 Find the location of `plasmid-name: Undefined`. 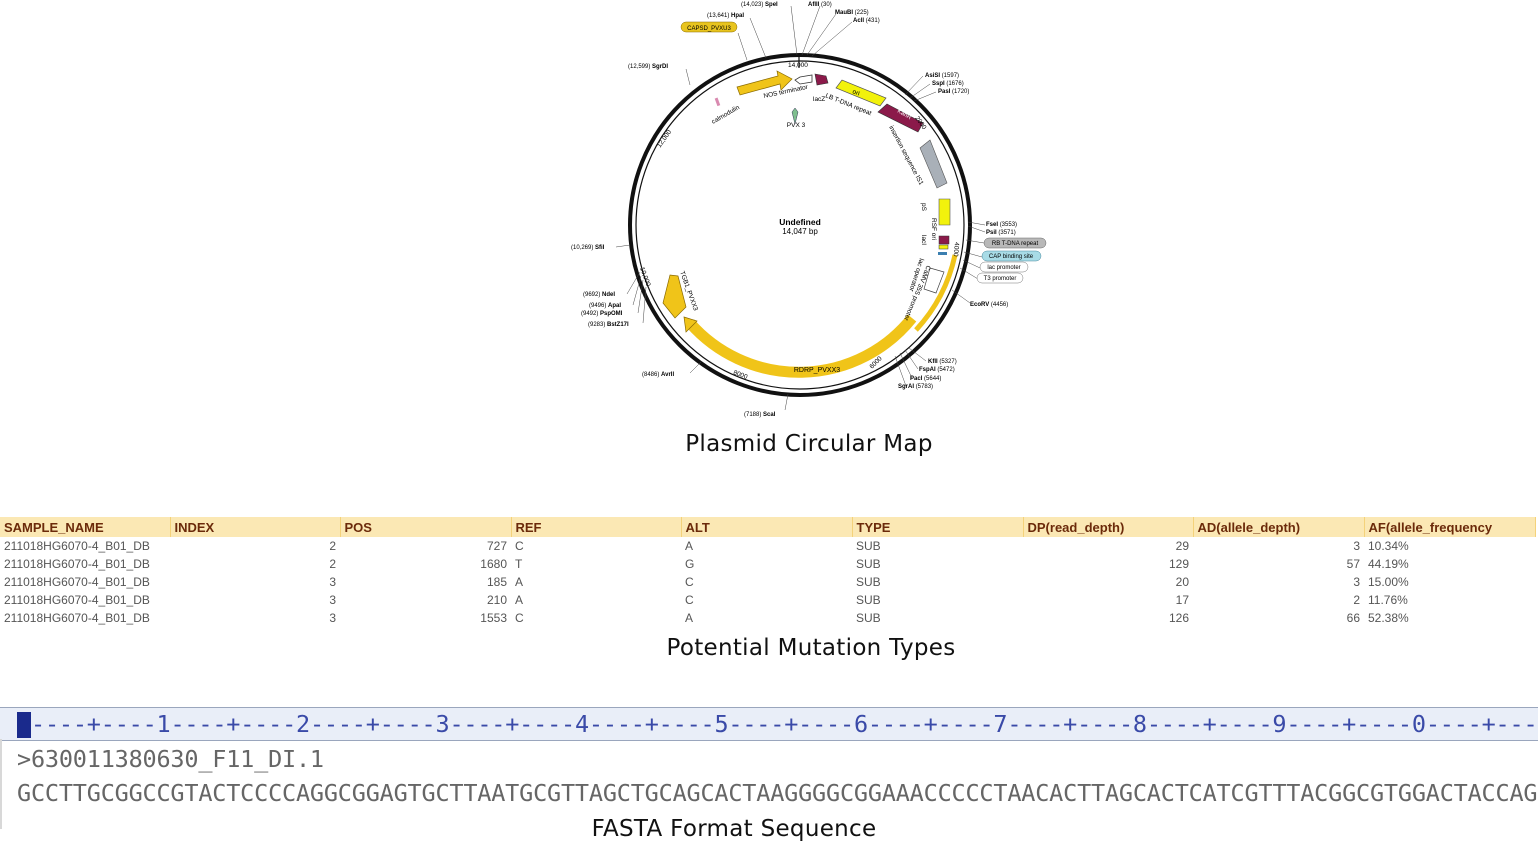

plasmid-name: Undefined is located at coordinates (800, 222).